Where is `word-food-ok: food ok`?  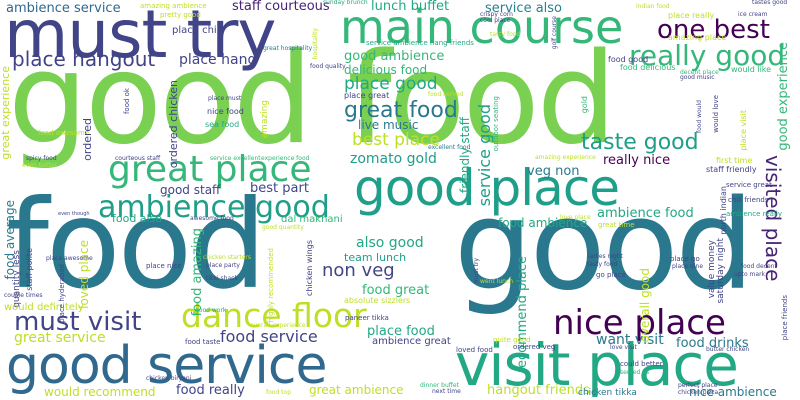 word-food-ok: food ok is located at coordinates (127, 101).